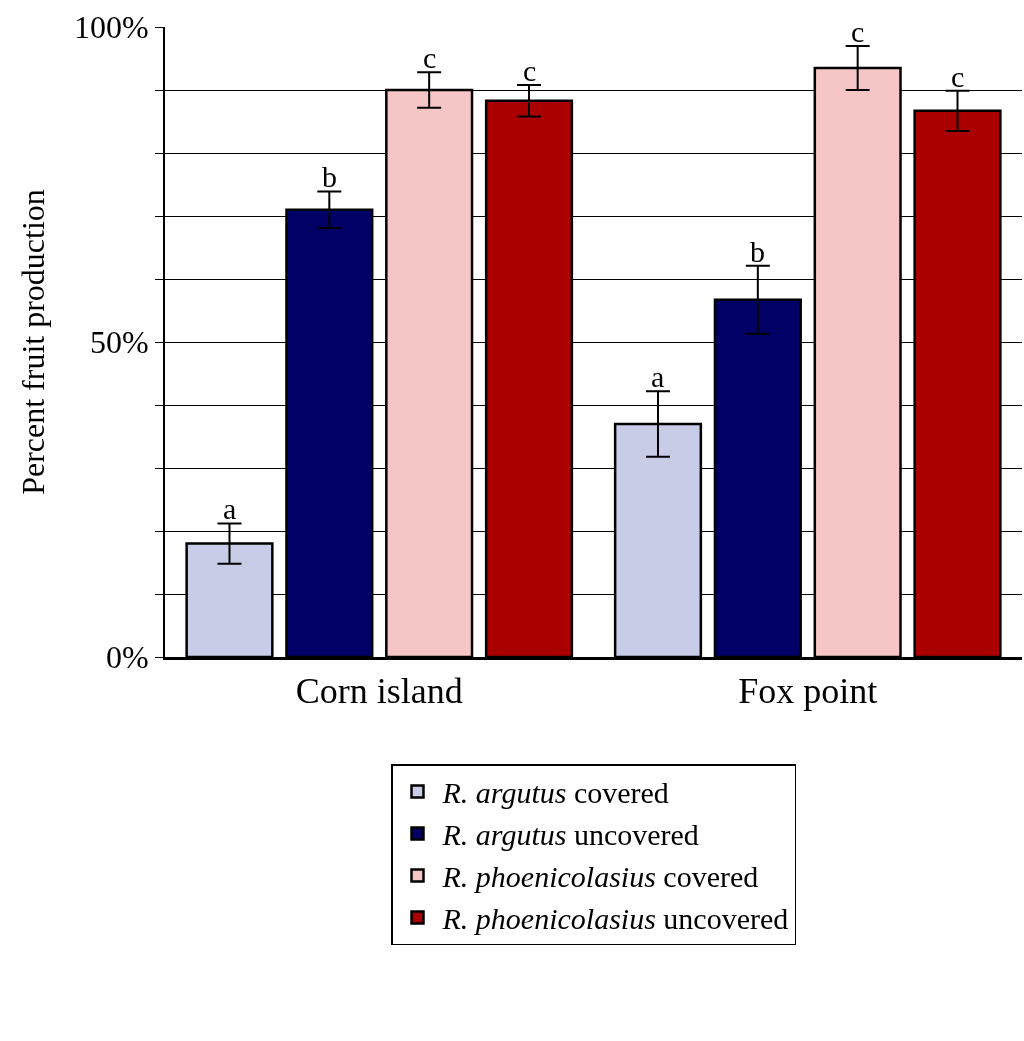 This screenshot has height=1041, width=1024. I want to click on legend-label: R. argutus uncovered, so click(570, 835).